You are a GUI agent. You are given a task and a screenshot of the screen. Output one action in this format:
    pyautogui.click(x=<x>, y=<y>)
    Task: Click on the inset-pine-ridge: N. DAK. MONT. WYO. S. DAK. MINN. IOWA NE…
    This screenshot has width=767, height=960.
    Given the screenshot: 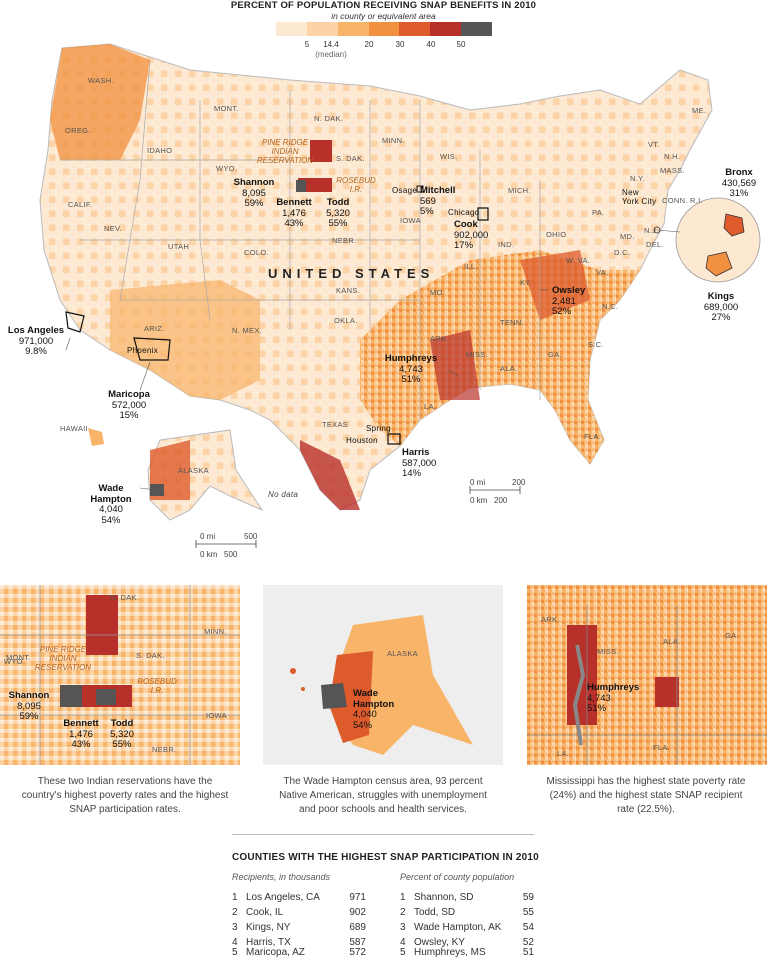 What is the action you would take?
    pyautogui.click(x=120, y=675)
    